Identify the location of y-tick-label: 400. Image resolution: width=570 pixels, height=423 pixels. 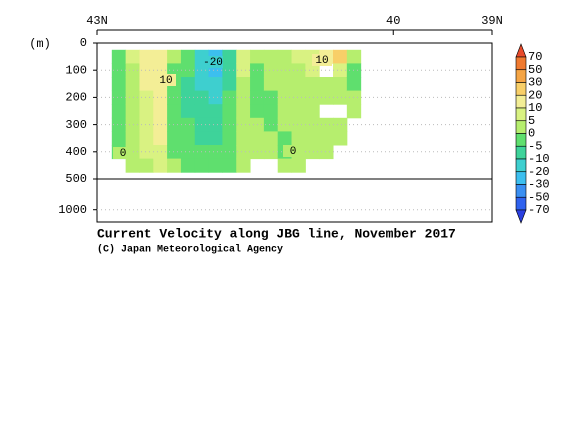
(76, 152).